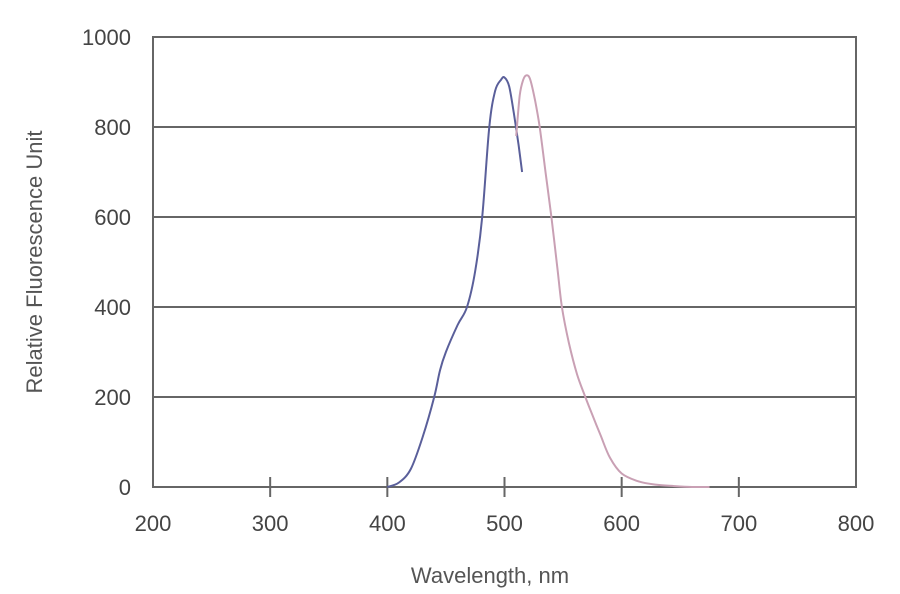 This screenshot has width=900, height=594. I want to click on x-tick-label: 400, so click(387, 523).